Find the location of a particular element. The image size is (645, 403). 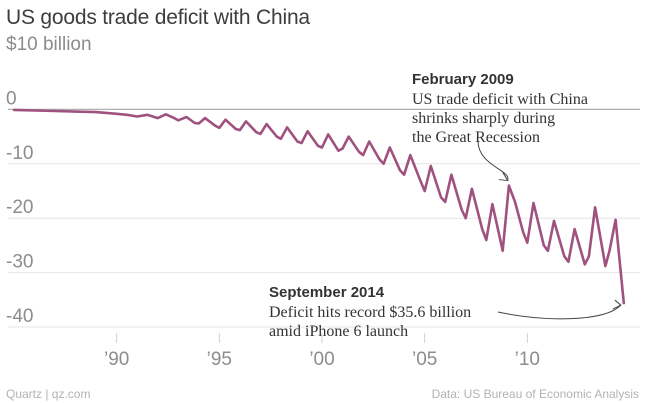

x-tick-label: ’05 is located at coordinates (424, 359).